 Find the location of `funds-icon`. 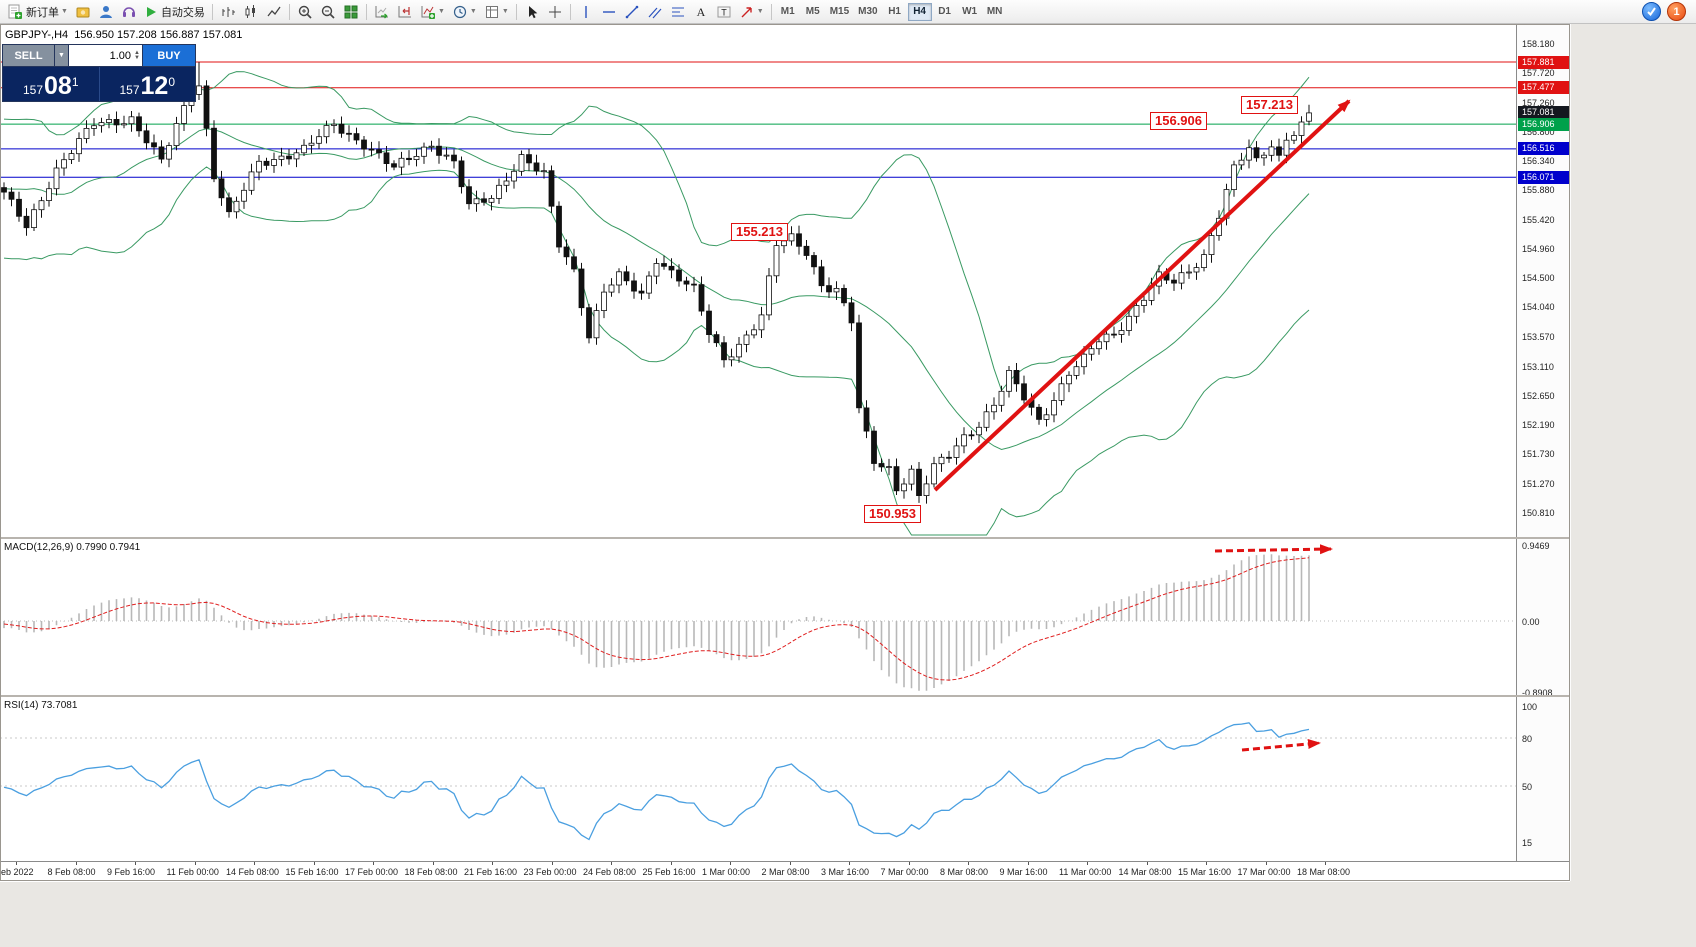

funds-icon is located at coordinates (83, 12).